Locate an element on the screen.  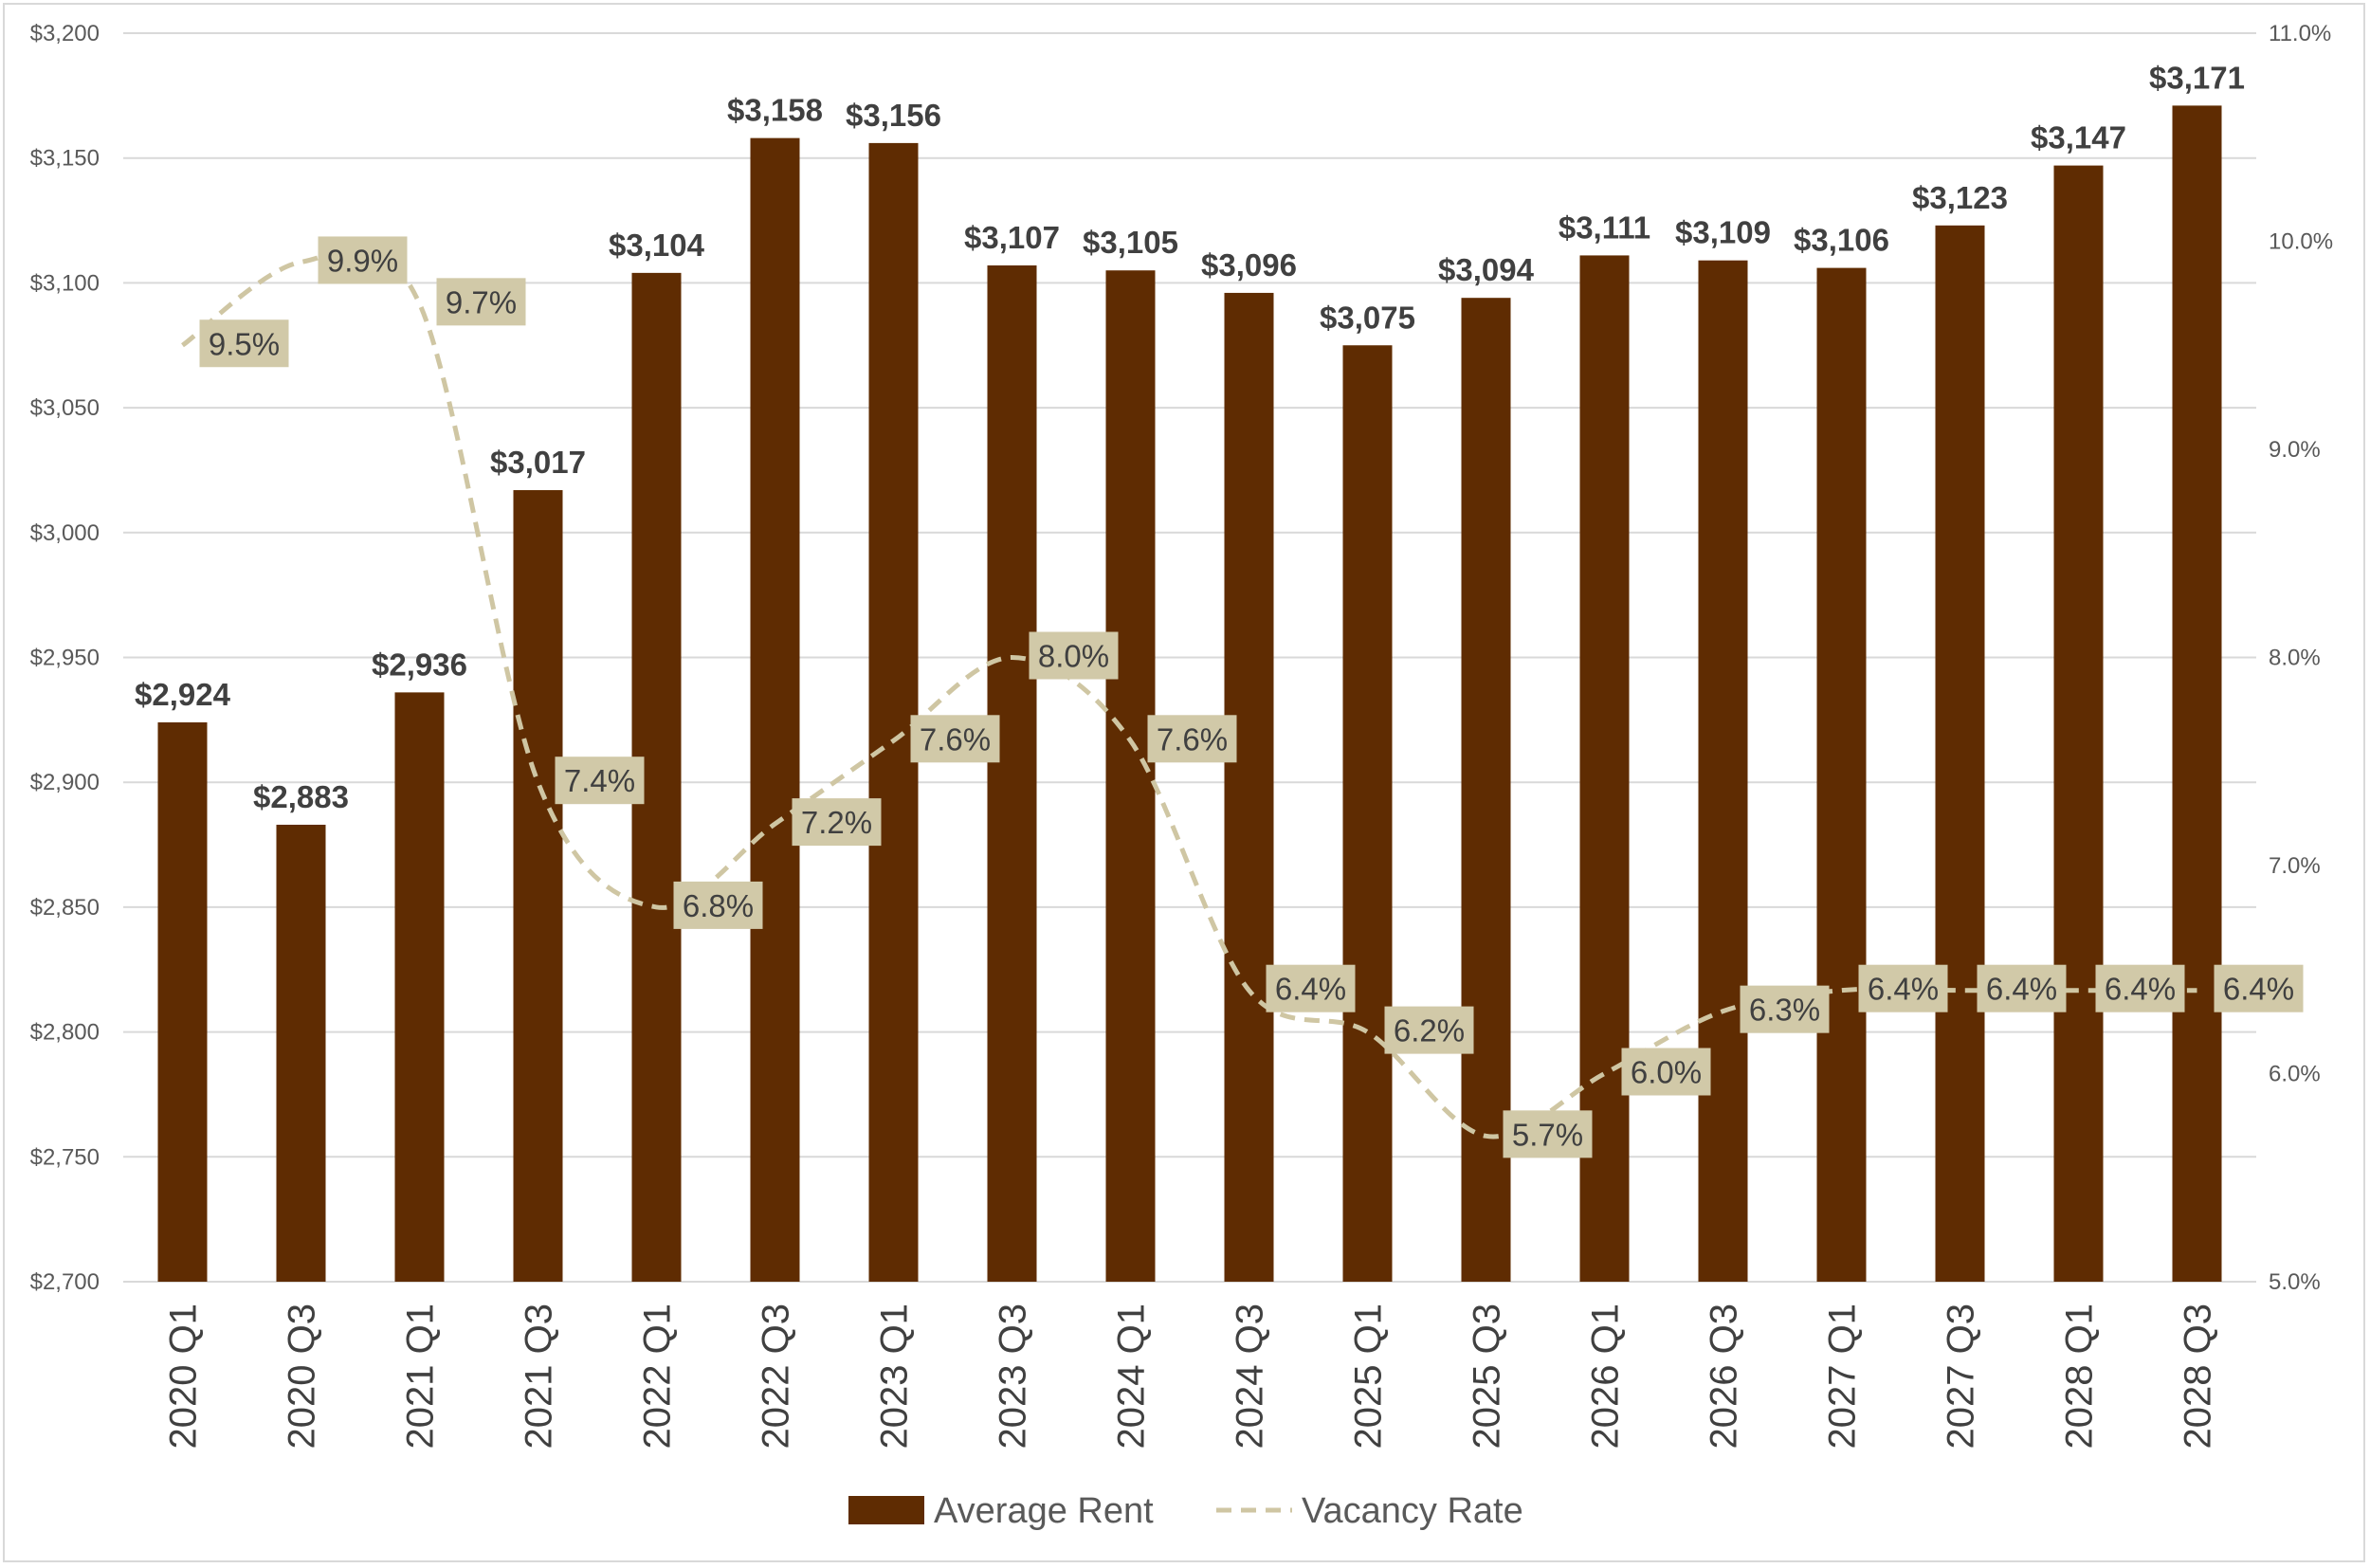
vacancy-label-text: 6.8% is located at coordinates (718, 905).